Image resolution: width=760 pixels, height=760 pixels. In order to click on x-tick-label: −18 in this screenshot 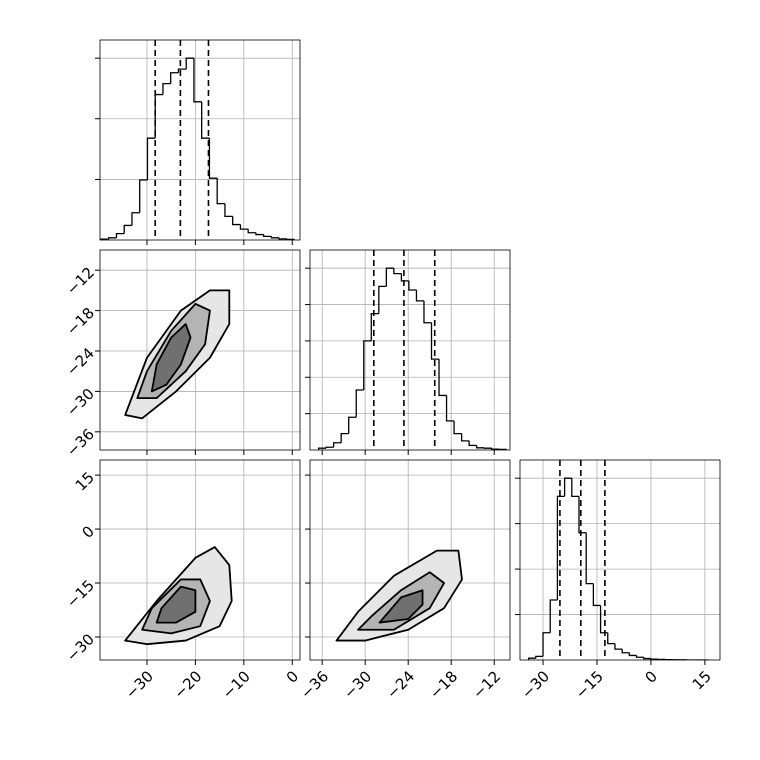, I will do `click(443, 684)`.